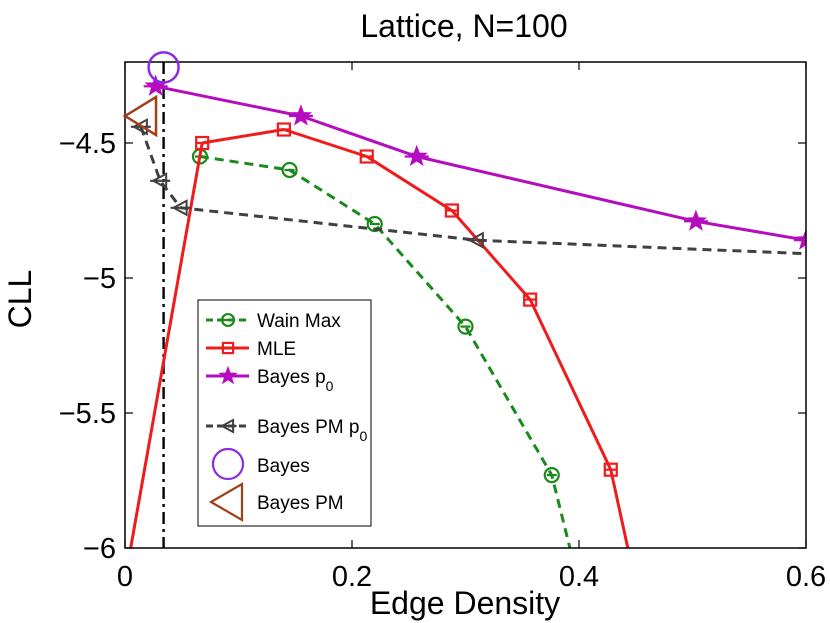  I want to click on legend-label: Bayes PM, so click(300, 503).